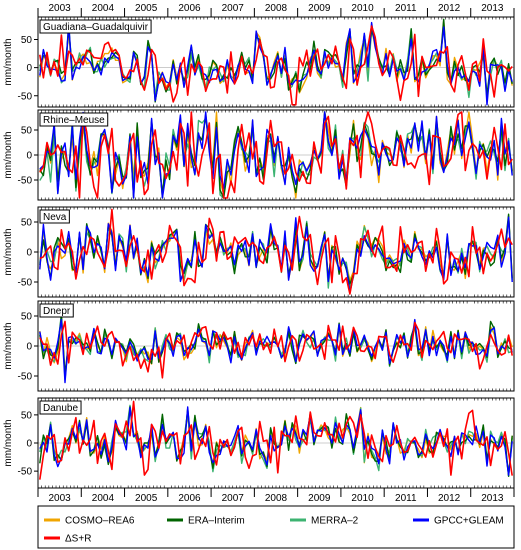  I want to click on series-line-era-interim, so click(276, 344).